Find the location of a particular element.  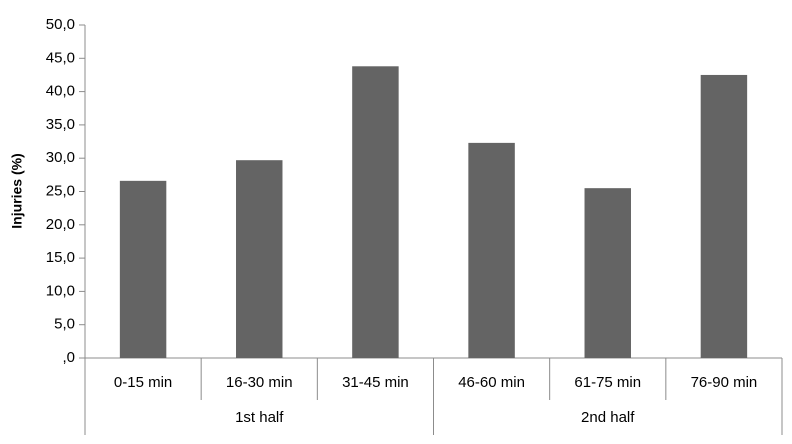

y-tick-label: 25,0 is located at coordinates (60, 190).